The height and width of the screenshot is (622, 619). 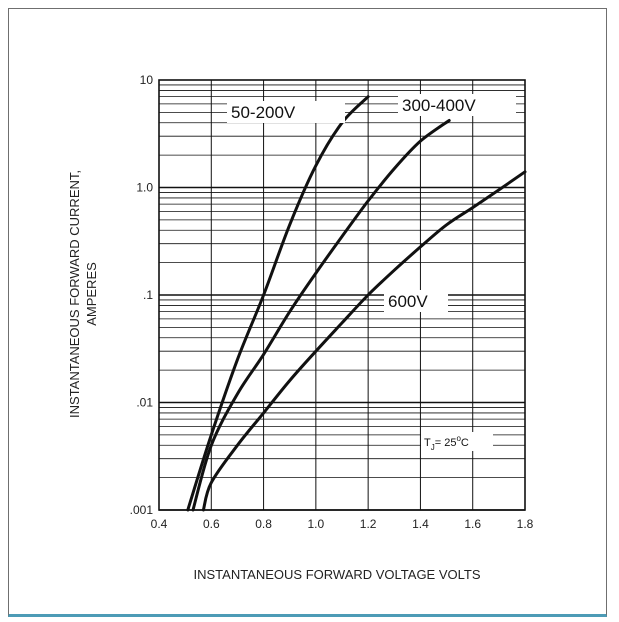 I want to click on y-tick-labels: .001 .01 .1 1.0 10, so click(x=142, y=295).